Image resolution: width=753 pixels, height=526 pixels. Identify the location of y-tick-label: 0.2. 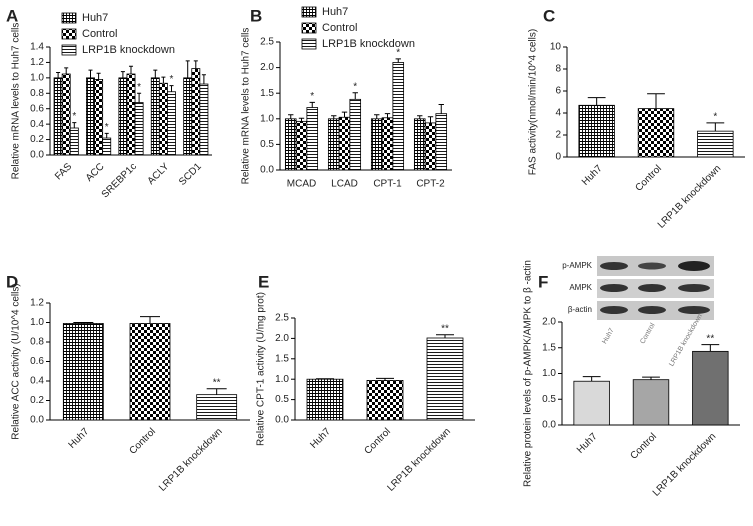
(37, 139).